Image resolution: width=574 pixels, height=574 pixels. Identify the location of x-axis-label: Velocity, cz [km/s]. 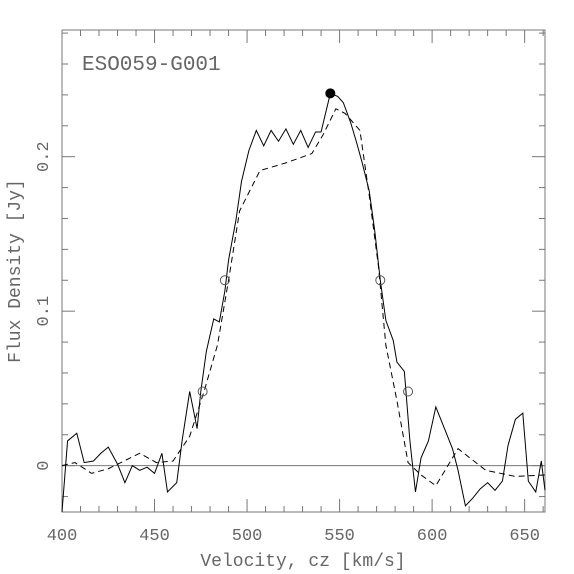
(302, 562).